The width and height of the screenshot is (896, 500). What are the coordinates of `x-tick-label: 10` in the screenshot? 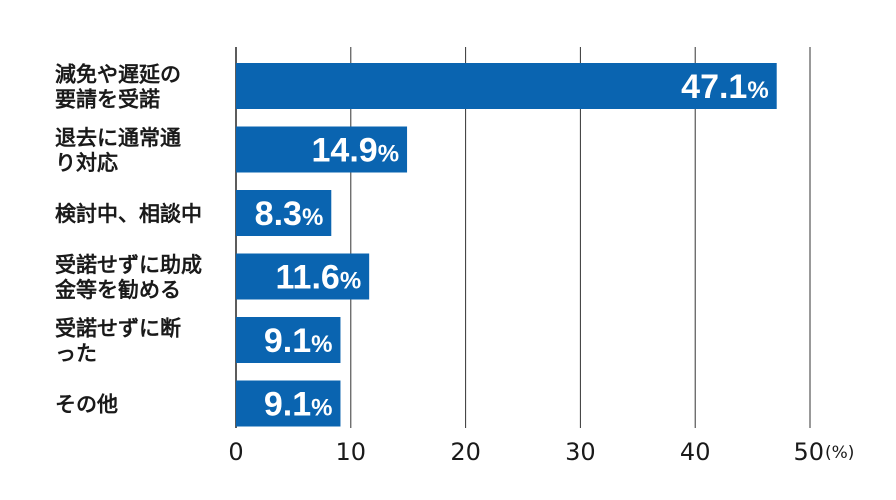 It's located at (351, 452).